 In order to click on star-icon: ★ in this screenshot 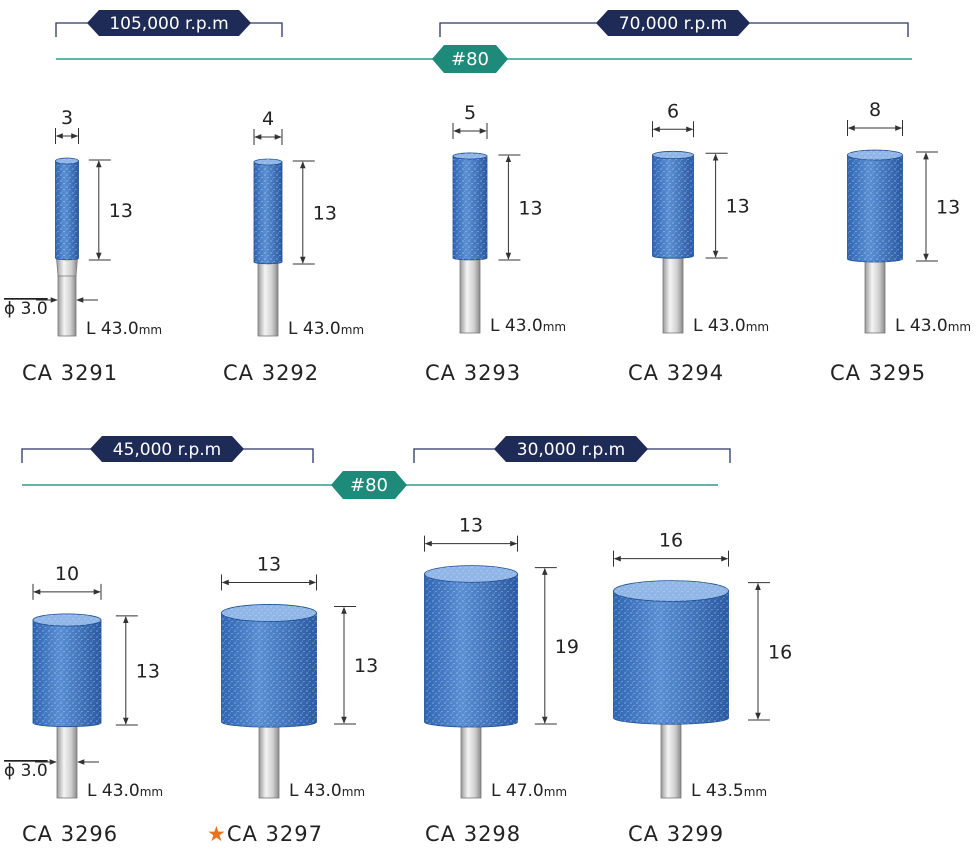, I will do `click(217, 834)`.